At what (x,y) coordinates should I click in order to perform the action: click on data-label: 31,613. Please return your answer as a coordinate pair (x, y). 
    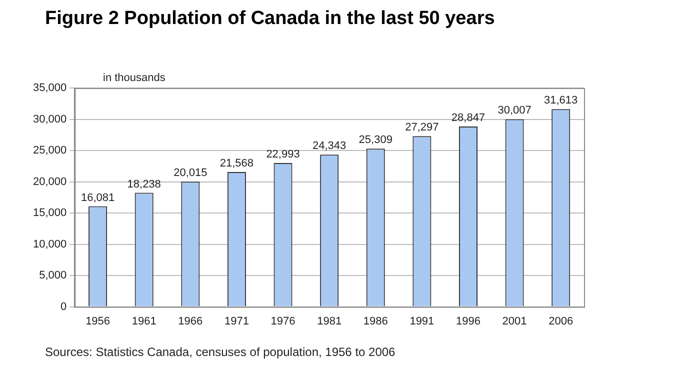
    Looking at the image, I should click on (561, 100).